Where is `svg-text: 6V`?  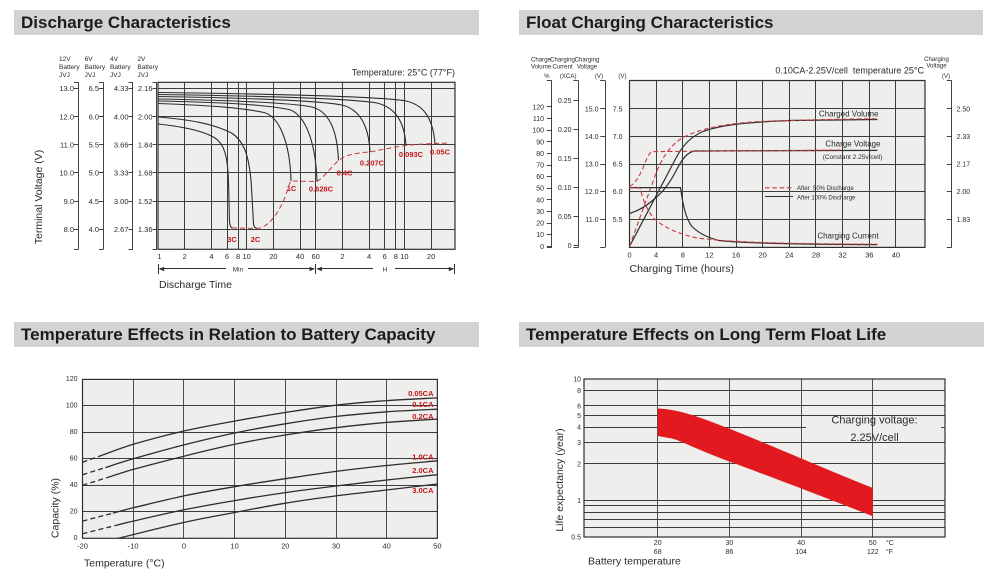 svg-text: 6V is located at coordinates (89, 59).